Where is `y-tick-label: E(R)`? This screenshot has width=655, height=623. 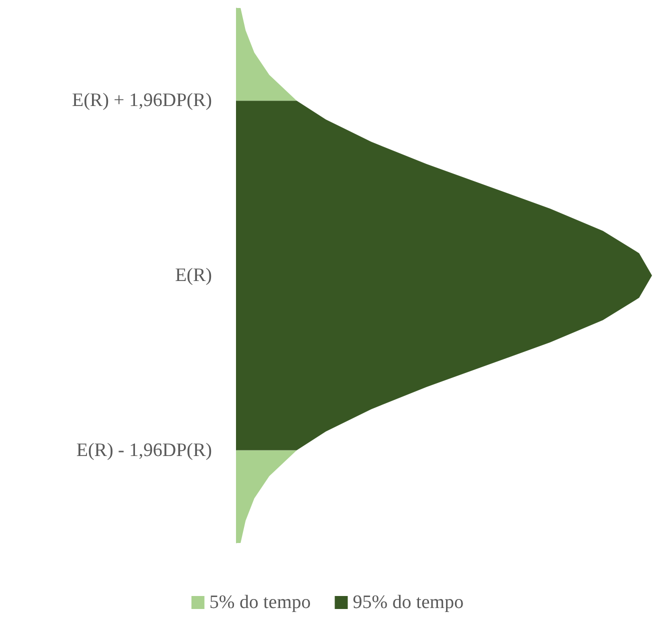
y-tick-label: E(R) is located at coordinates (193, 275).